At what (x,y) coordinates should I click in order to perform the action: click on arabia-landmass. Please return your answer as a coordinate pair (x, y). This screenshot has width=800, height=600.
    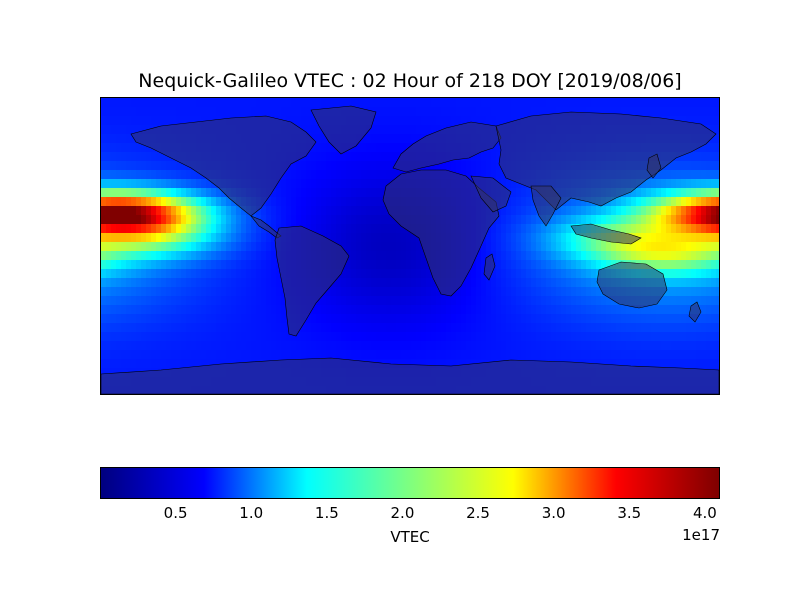
    Looking at the image, I should click on (491, 194).